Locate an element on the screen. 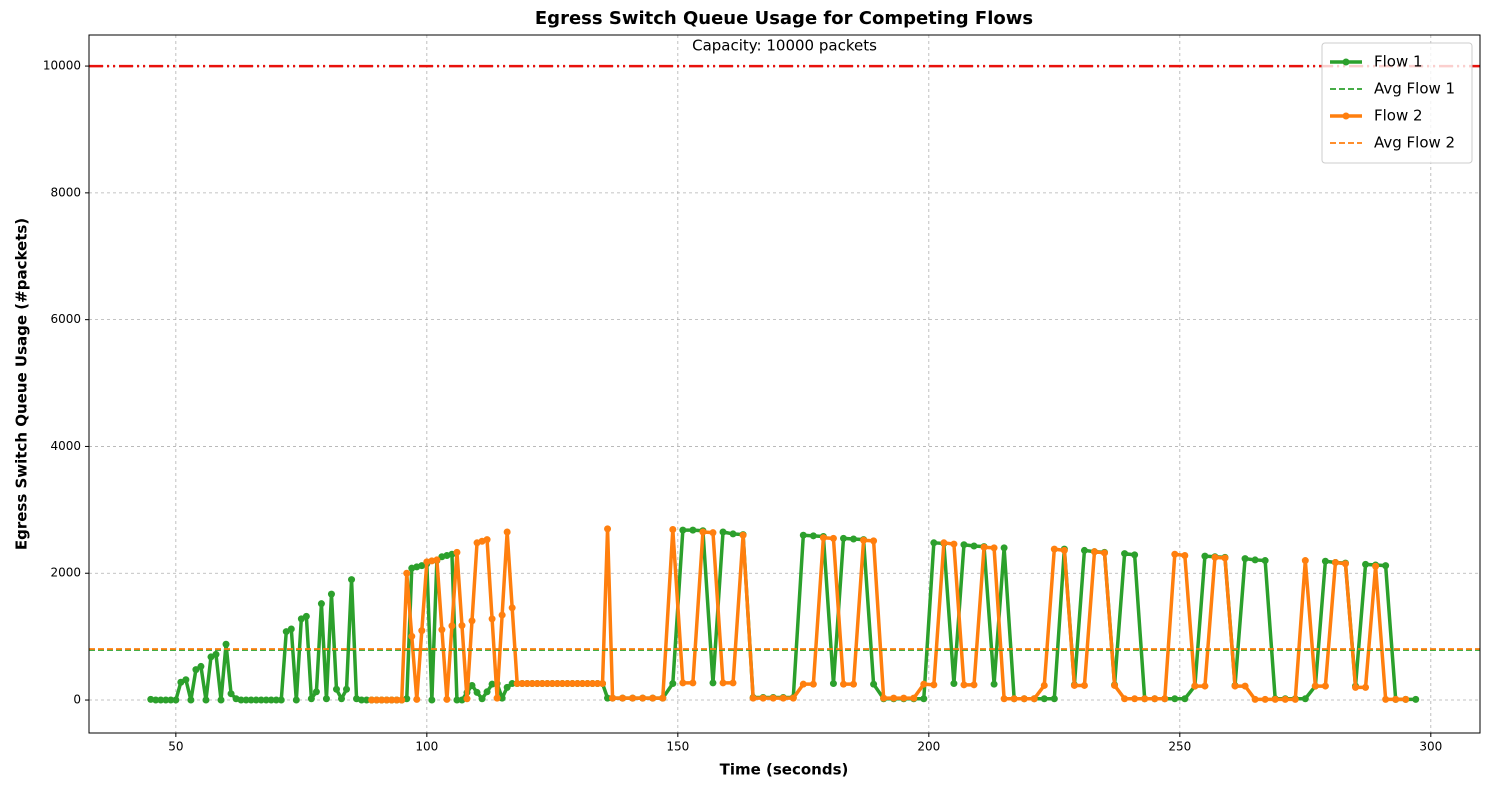 This screenshot has height=790, width=1489. legend-box is located at coordinates (1397, 103).